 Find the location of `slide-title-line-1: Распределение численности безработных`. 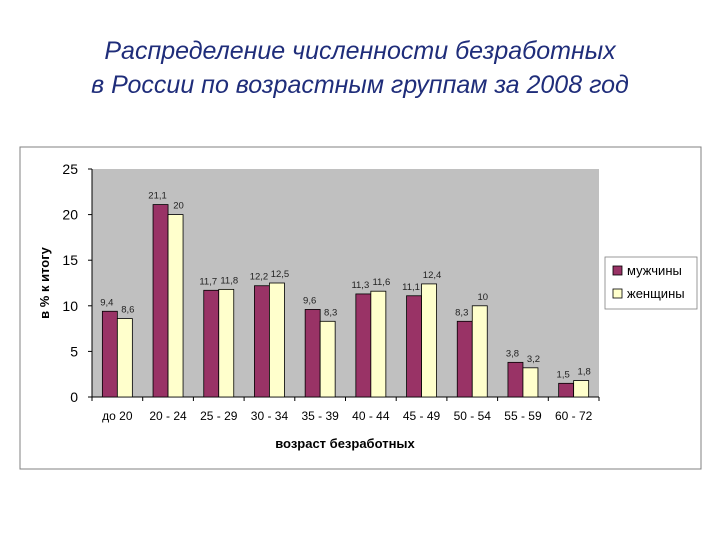

slide-title-line-1: Распределение численности безработных is located at coordinates (360, 51).